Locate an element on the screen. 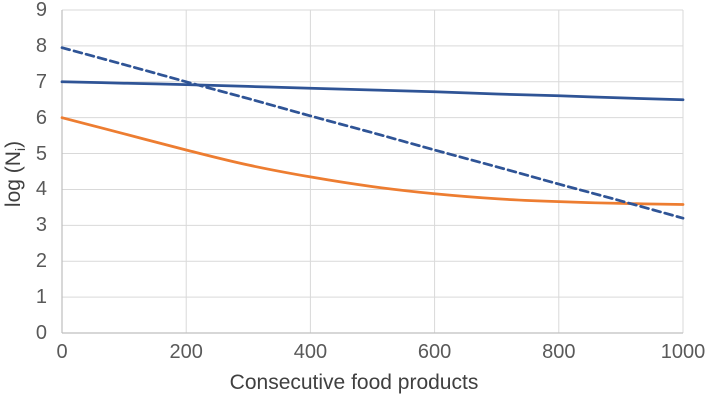  x-tick-label: 0 is located at coordinates (62, 352).